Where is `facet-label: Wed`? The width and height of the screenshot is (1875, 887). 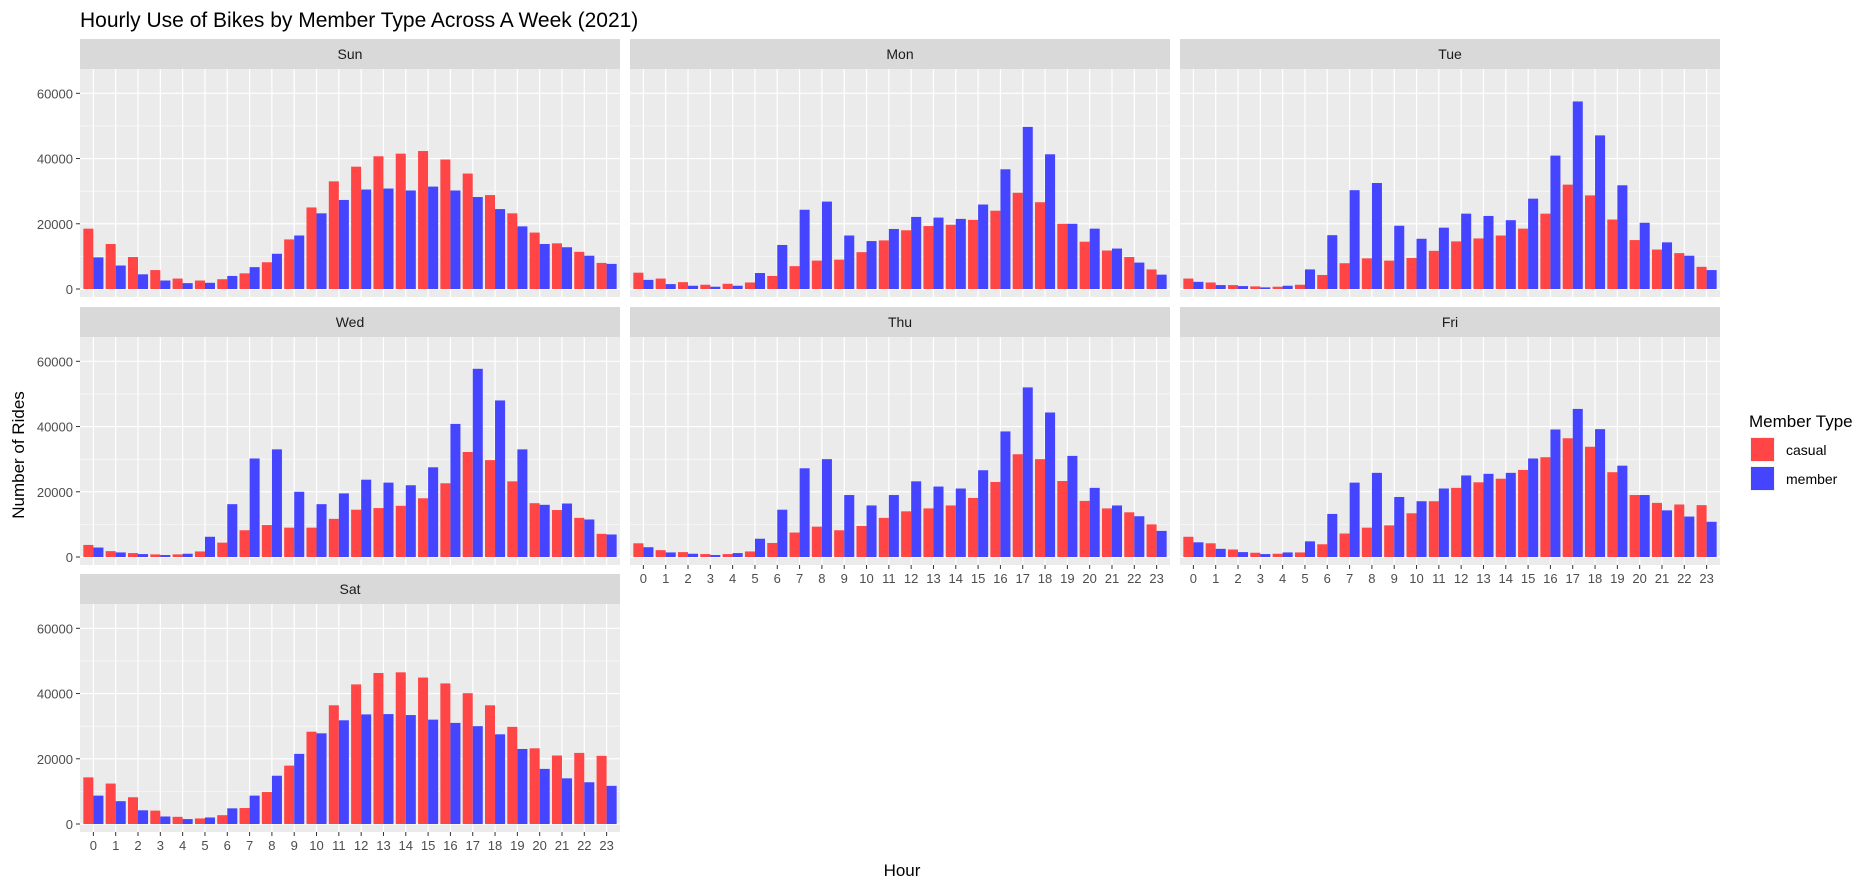 facet-label: Wed is located at coordinates (350, 322).